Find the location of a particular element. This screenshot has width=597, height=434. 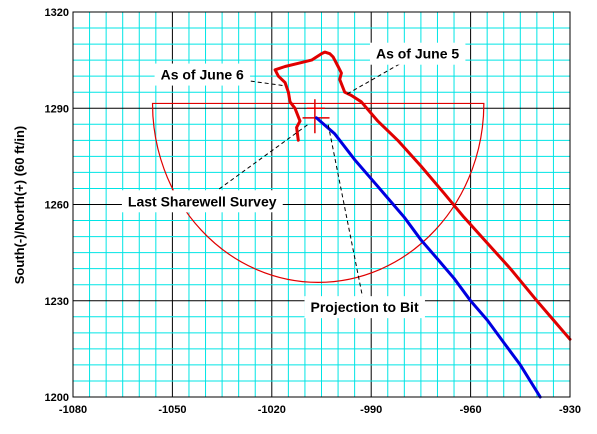

y-tick-label: 1230 is located at coordinates (57, 302).